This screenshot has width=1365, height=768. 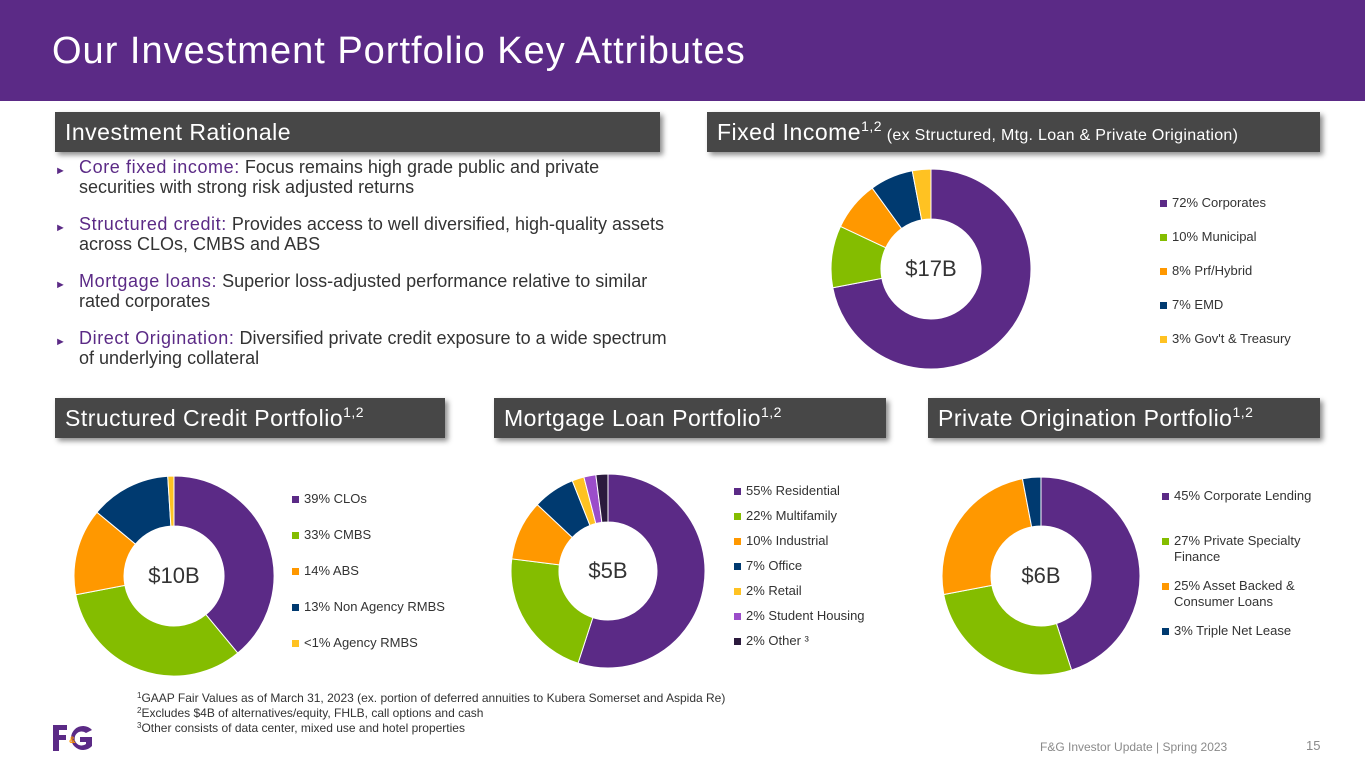 I want to click on footer-text: F&G Investor Update | Spring 2023, so click(x=1134, y=747).